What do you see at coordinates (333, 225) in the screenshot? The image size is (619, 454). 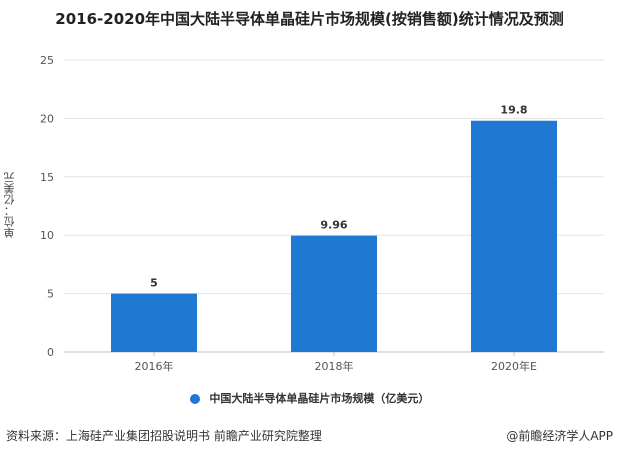 I see `data-label: 9.96` at bounding box center [333, 225].